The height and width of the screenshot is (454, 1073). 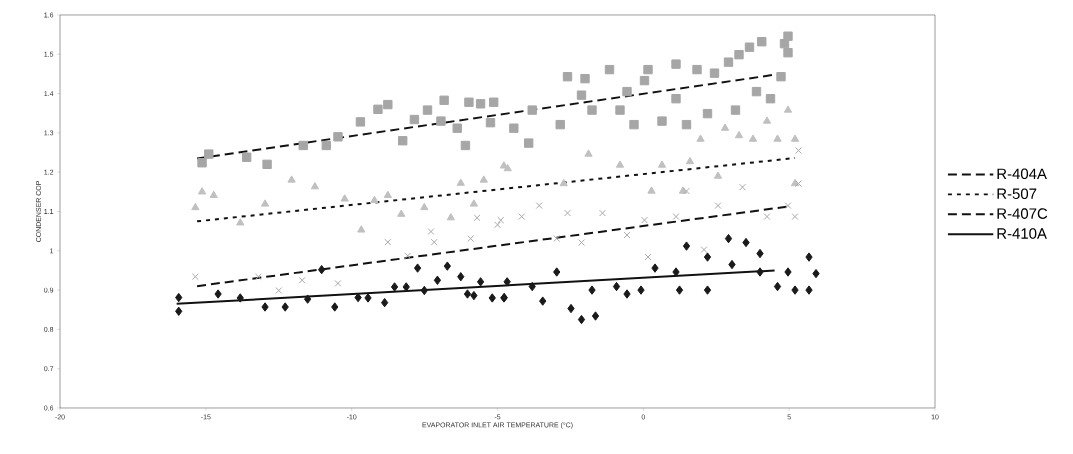 I want to click on legend-label: R-410A, so click(x=1022, y=233).